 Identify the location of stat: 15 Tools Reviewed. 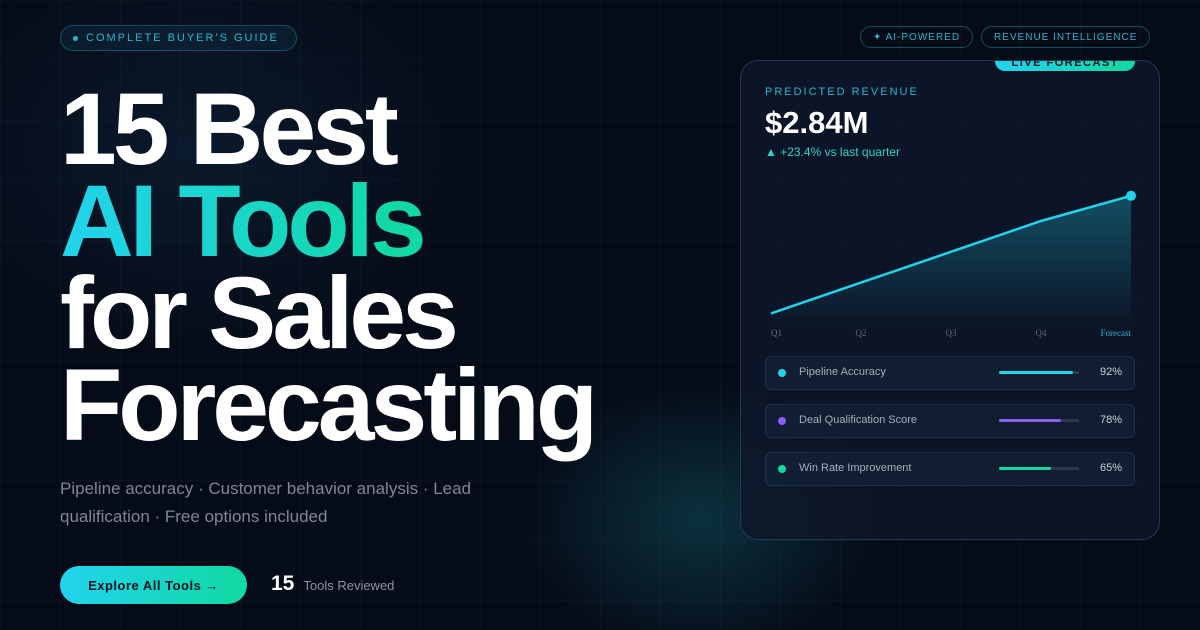
(332, 584).